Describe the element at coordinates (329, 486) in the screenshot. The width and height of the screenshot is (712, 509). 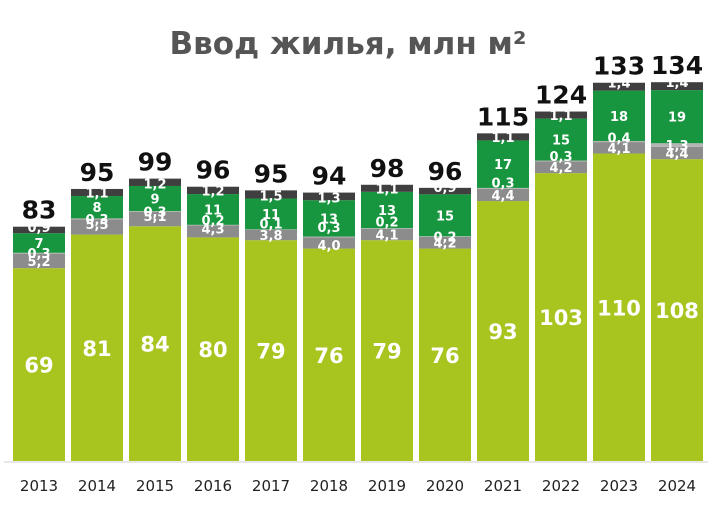
I see `x-tick-label: 2018` at that location.